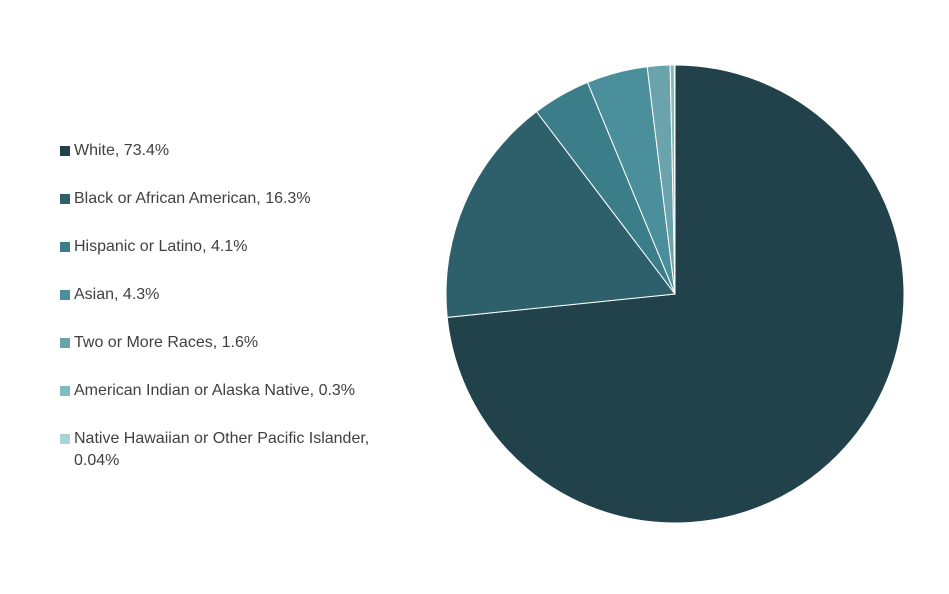 This screenshot has height=594, width=949. I want to click on legend-item: Two or More Races, 1.6%, so click(230, 356).